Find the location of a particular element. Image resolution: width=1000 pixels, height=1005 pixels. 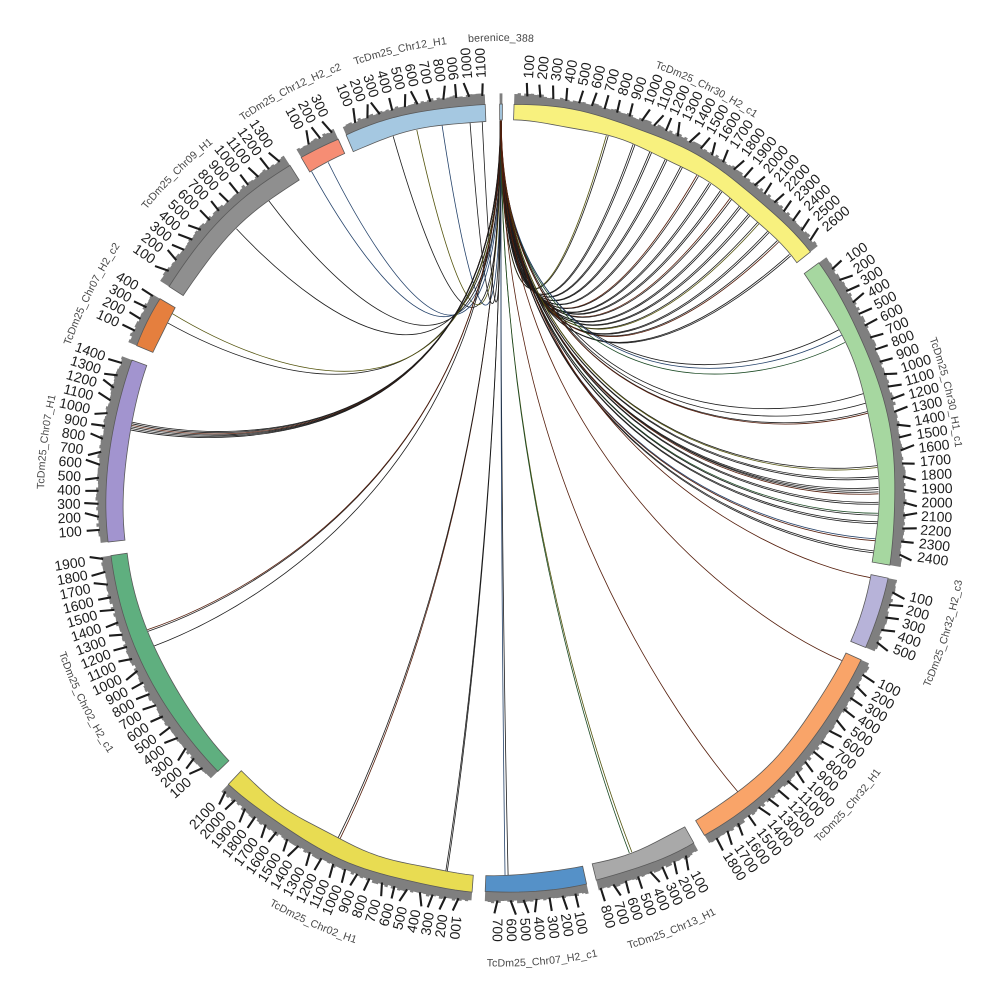

svg-text: berenice_388 is located at coordinates (501, 38).